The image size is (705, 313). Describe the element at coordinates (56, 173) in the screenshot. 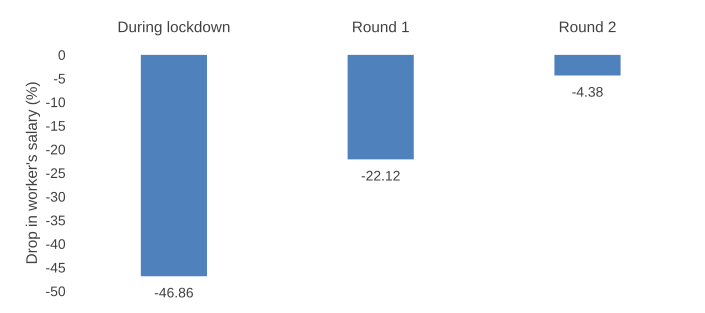

I see `y-tick-label: -25` at that location.